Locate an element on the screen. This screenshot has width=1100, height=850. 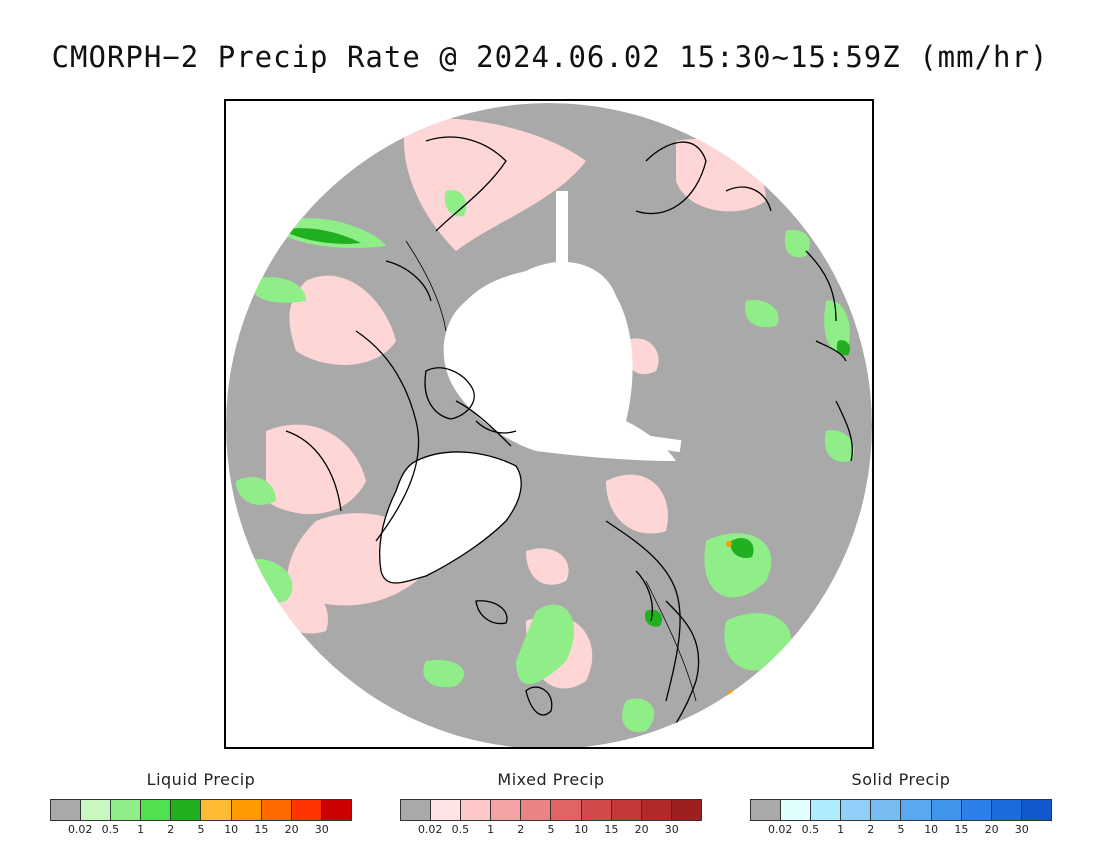
legend-solid-title: Solid Precip is located at coordinates (901, 779).